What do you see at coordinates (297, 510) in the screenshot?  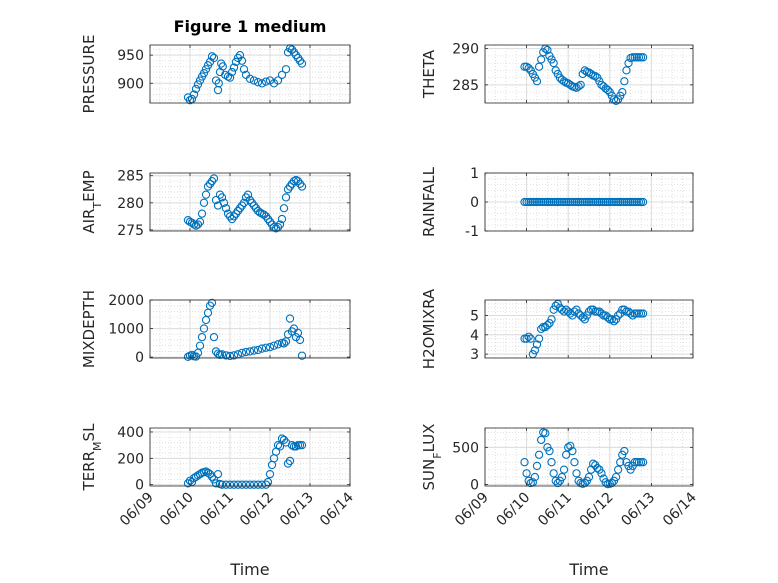 I see `x-tick-label: 06/13` at bounding box center [297, 510].